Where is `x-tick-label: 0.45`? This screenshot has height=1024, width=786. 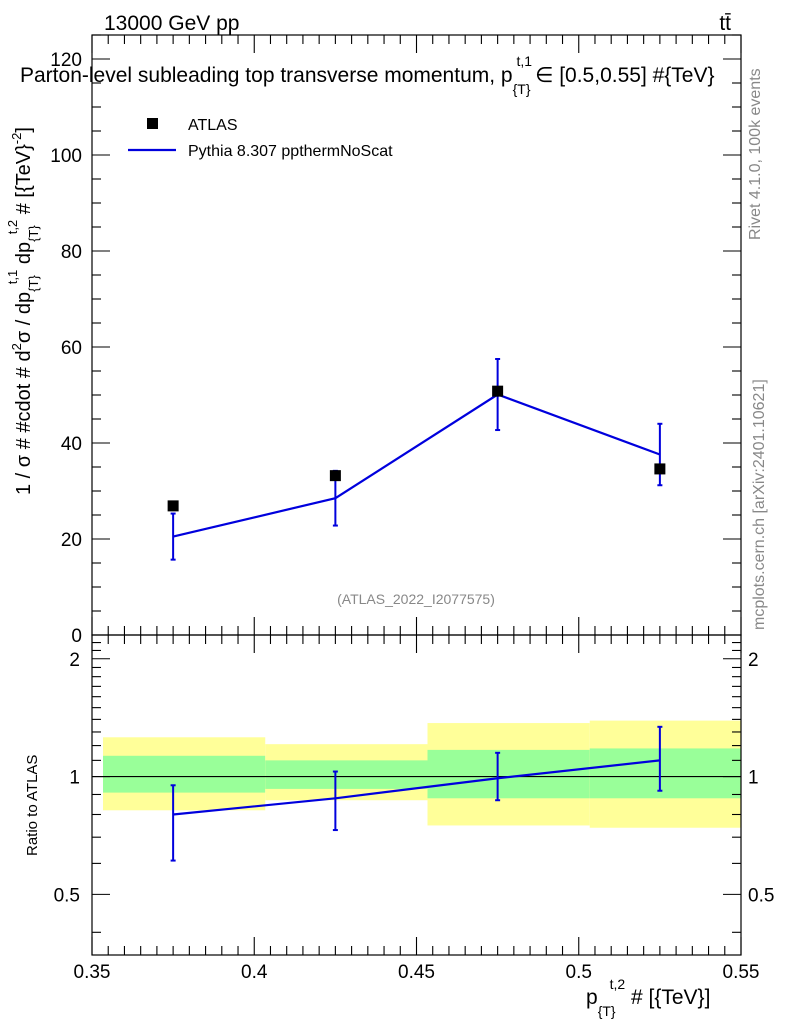
x-tick-label: 0.45 is located at coordinates (416, 972).